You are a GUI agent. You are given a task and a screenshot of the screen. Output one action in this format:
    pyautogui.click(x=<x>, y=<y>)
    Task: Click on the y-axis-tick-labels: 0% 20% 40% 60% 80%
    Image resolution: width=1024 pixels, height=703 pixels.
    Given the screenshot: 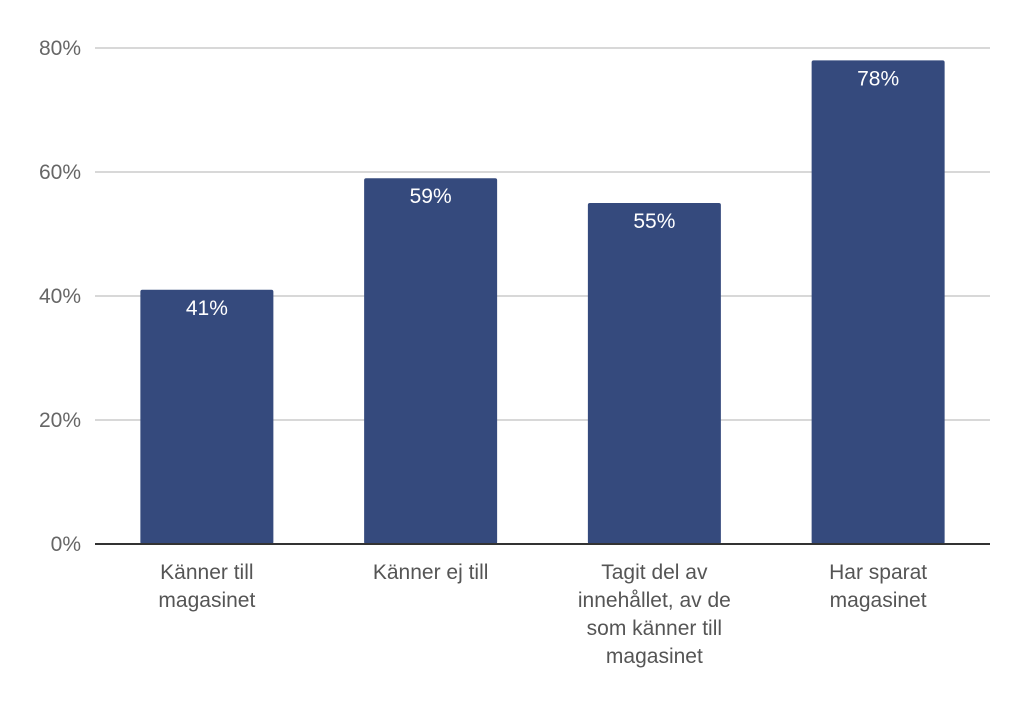 What is the action you would take?
    pyautogui.click(x=60, y=296)
    